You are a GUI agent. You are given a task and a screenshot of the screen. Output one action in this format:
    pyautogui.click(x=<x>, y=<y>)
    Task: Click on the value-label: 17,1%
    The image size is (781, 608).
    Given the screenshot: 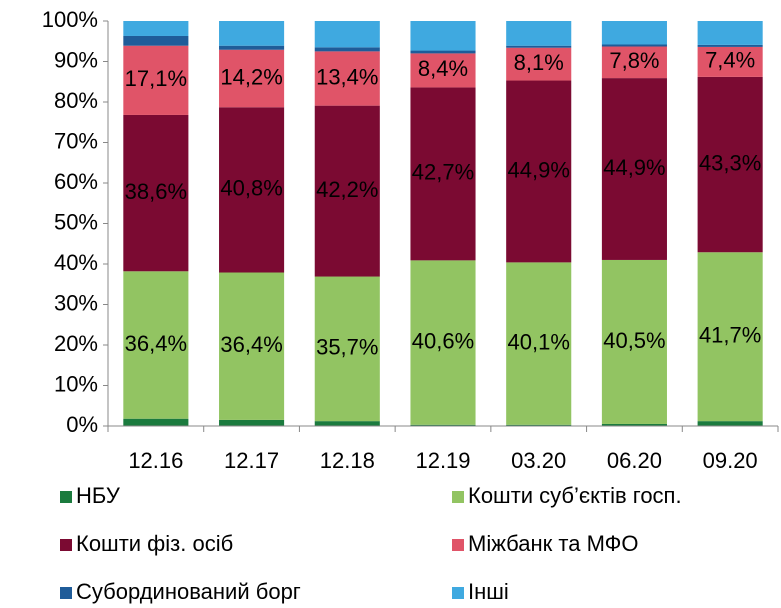 What is the action you would take?
    pyautogui.click(x=156, y=78)
    